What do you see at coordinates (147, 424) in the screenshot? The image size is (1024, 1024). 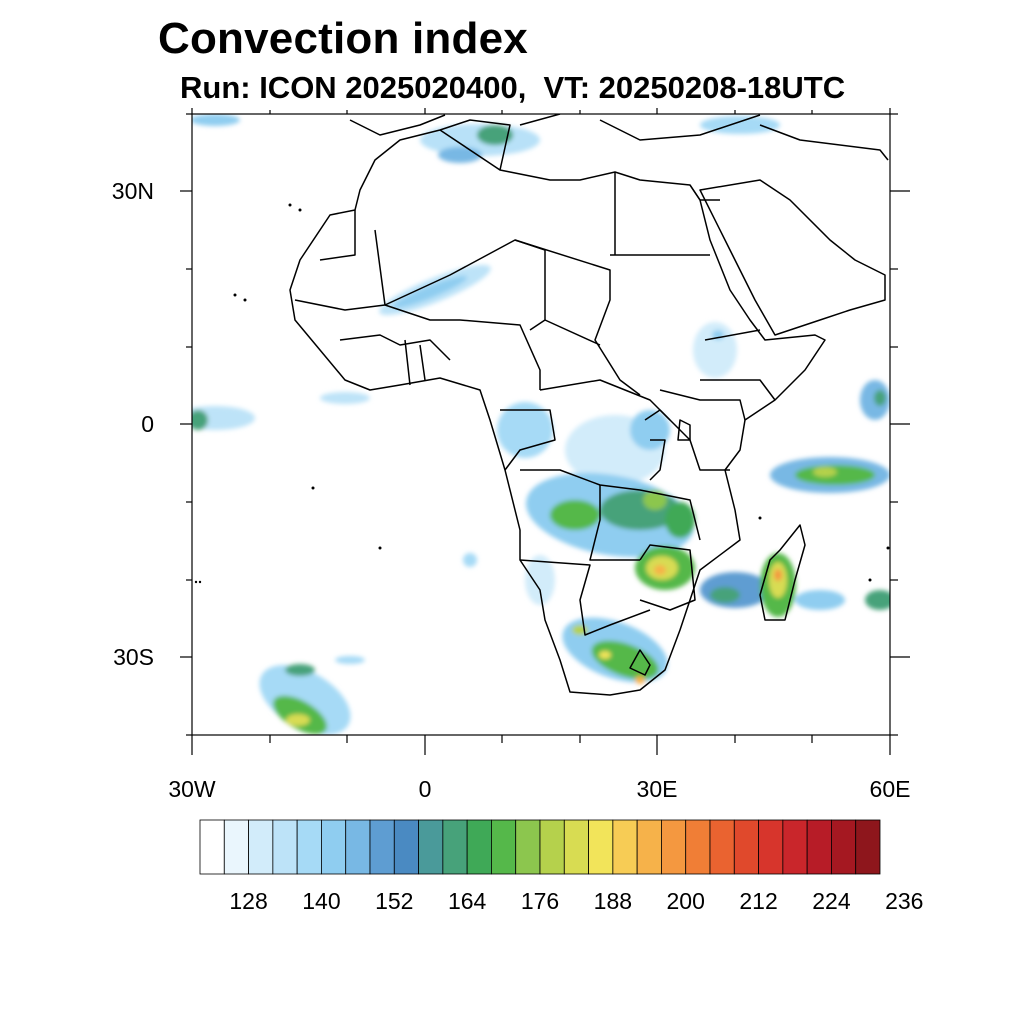 I see `y-tick-0: 0` at bounding box center [147, 424].